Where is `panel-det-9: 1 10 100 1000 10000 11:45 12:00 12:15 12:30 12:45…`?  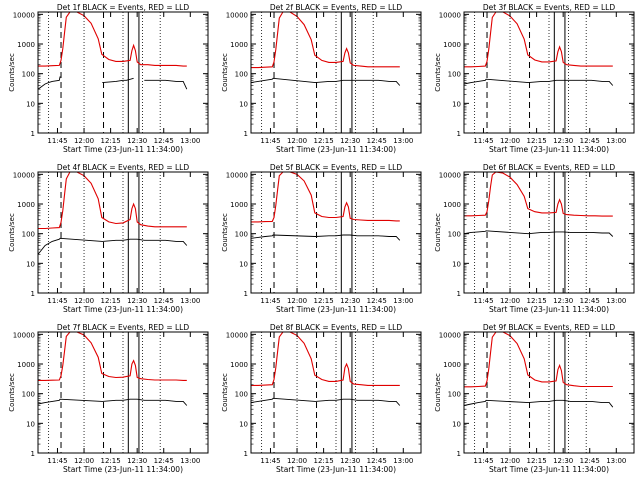 panel-det-9: 1 10 100 1000 10000 11:45 12:00 12:15 12:30 12:45… is located at coordinates (534, 398).